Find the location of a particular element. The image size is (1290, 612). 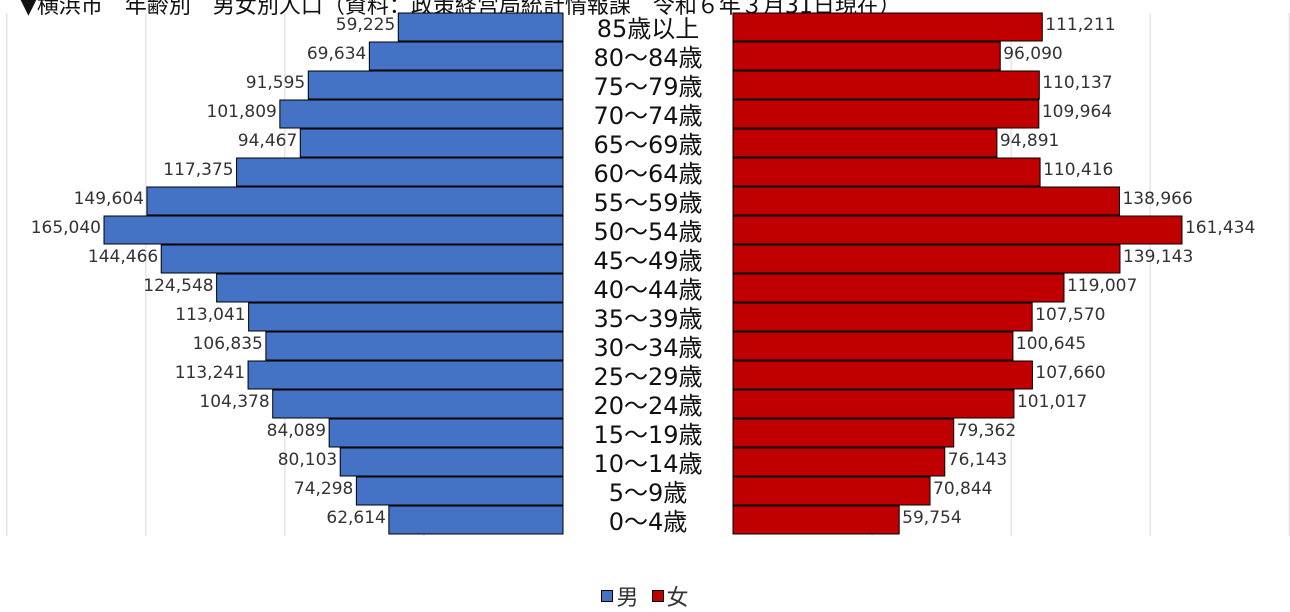

category-label: 80～84歳 is located at coordinates (647, 58).